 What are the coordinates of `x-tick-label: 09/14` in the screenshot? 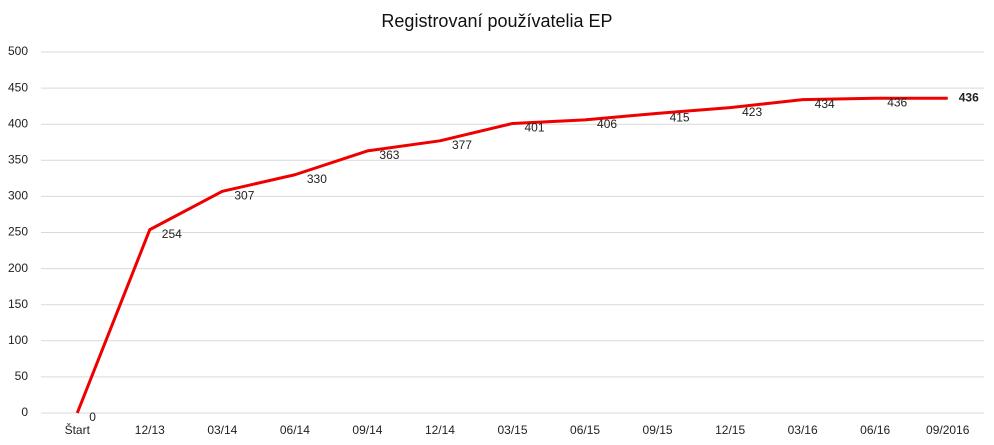 It's located at (367, 430).